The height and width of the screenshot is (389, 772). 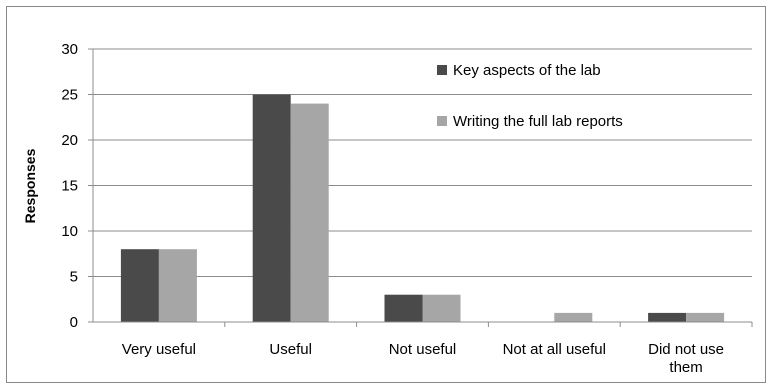 I want to click on x-tick-label-line: Very useful, so click(x=159, y=349).